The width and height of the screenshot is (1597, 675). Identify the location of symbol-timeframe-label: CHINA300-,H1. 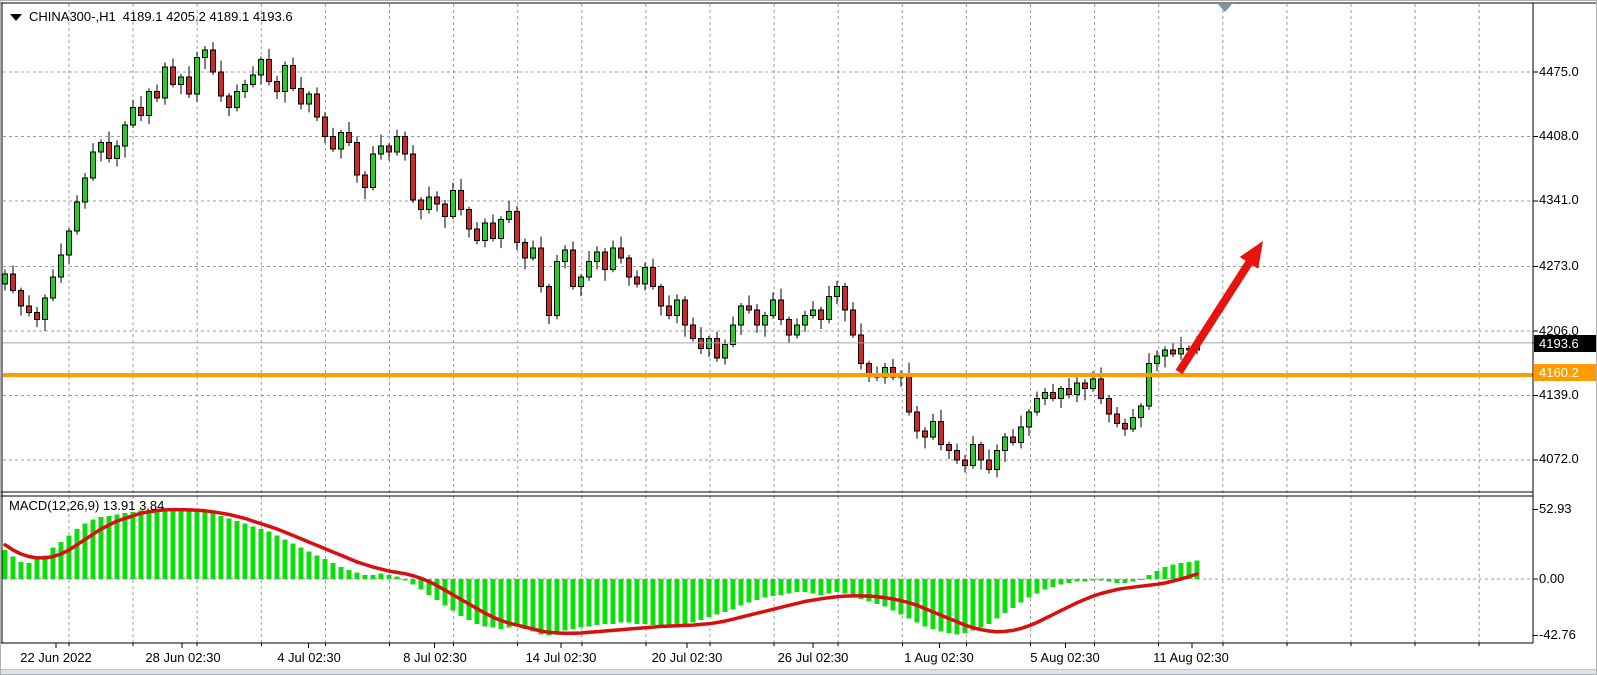
(72, 16).